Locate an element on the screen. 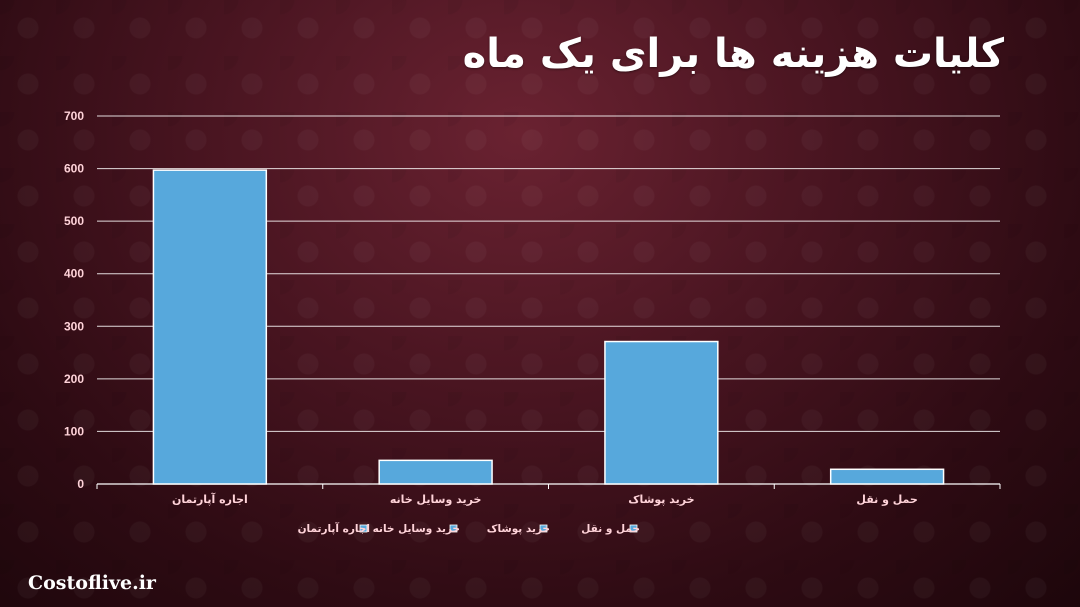 The image size is (1080, 607). y-tick-label: 100 is located at coordinates (74, 431).